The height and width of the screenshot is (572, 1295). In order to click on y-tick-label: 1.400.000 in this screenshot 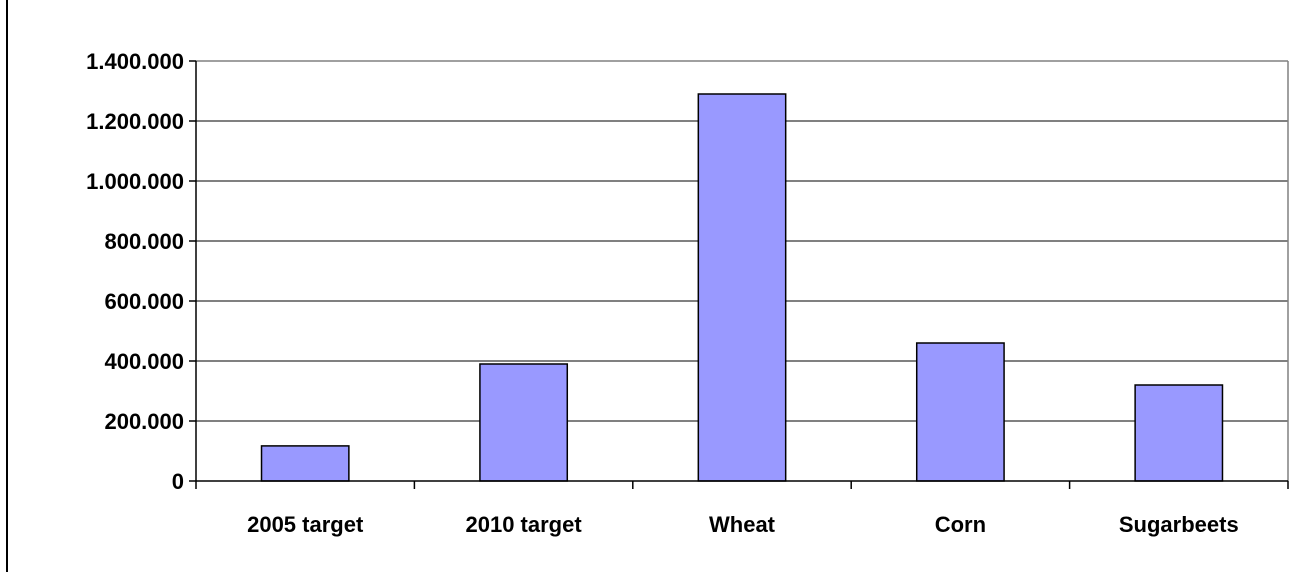, I will do `click(135, 61)`.